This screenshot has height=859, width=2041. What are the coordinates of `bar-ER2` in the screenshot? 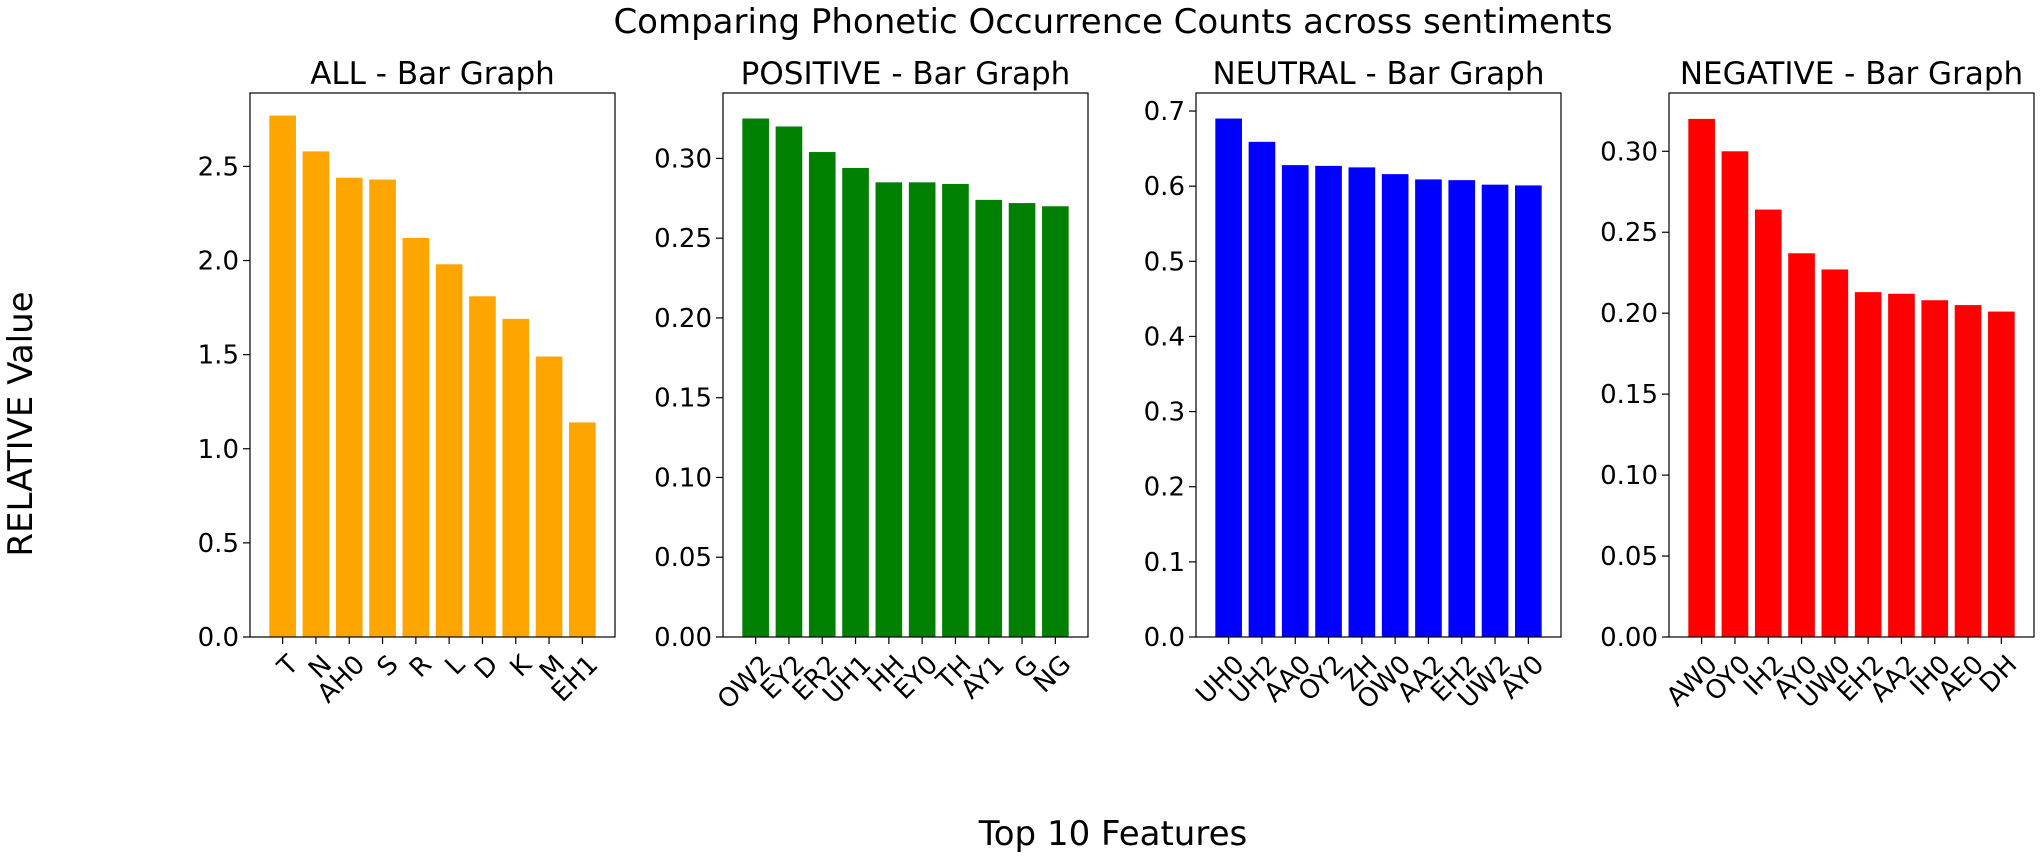 It's located at (822, 394).